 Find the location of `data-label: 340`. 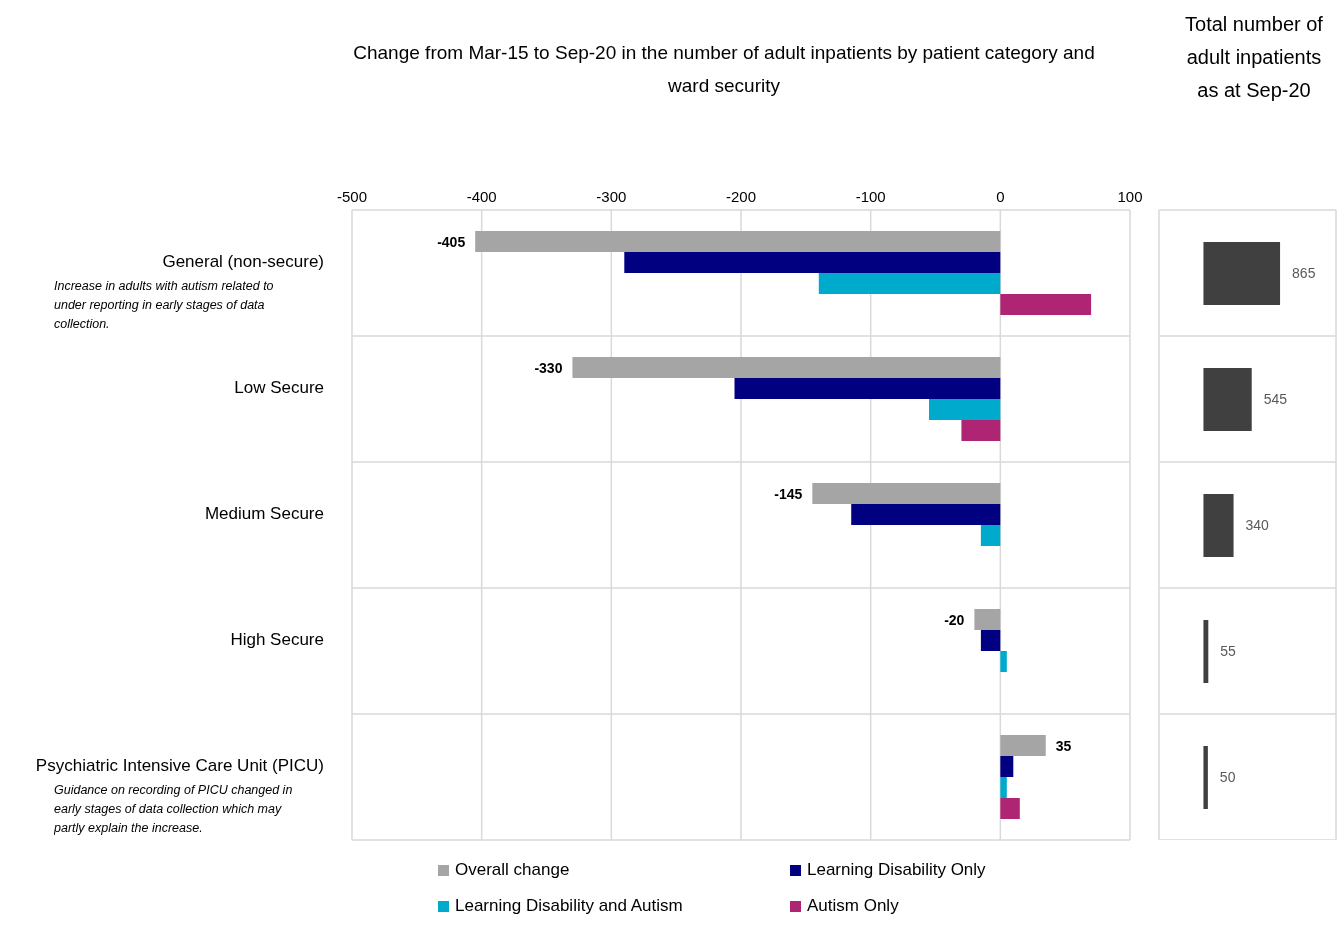

data-label: 340 is located at coordinates (1257, 525).